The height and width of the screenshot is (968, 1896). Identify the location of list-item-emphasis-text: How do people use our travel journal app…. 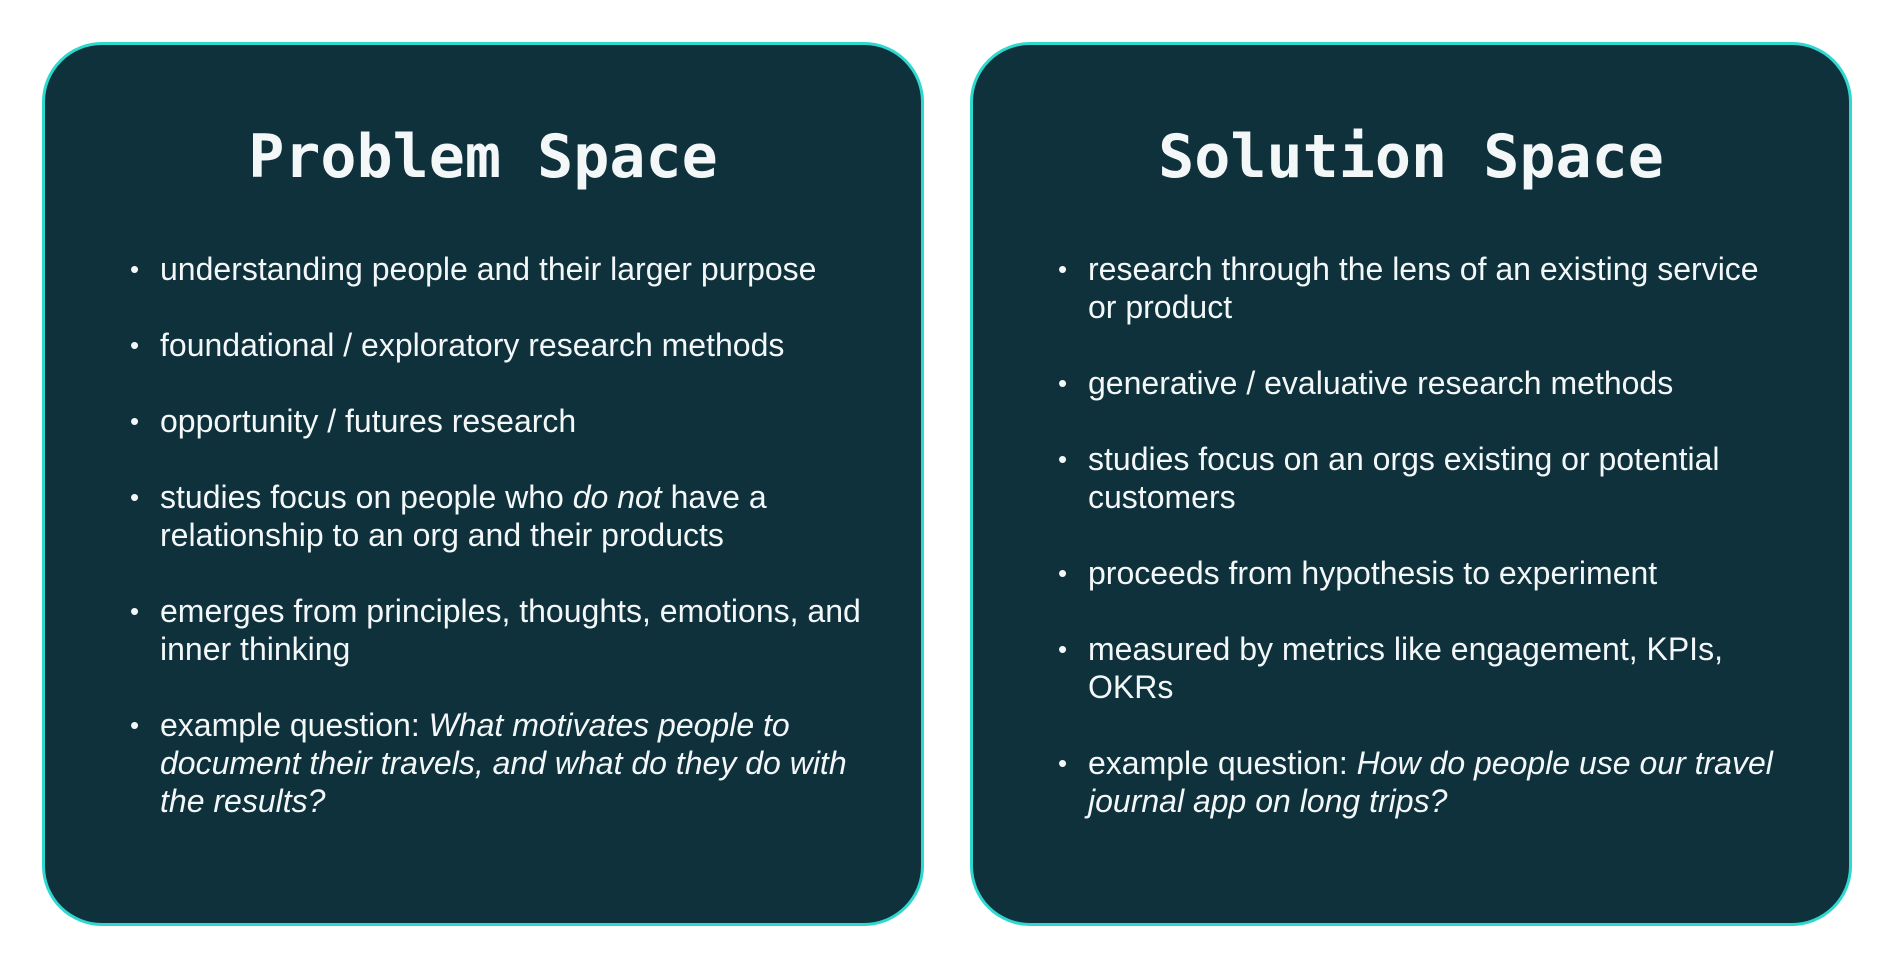
(1430, 782).